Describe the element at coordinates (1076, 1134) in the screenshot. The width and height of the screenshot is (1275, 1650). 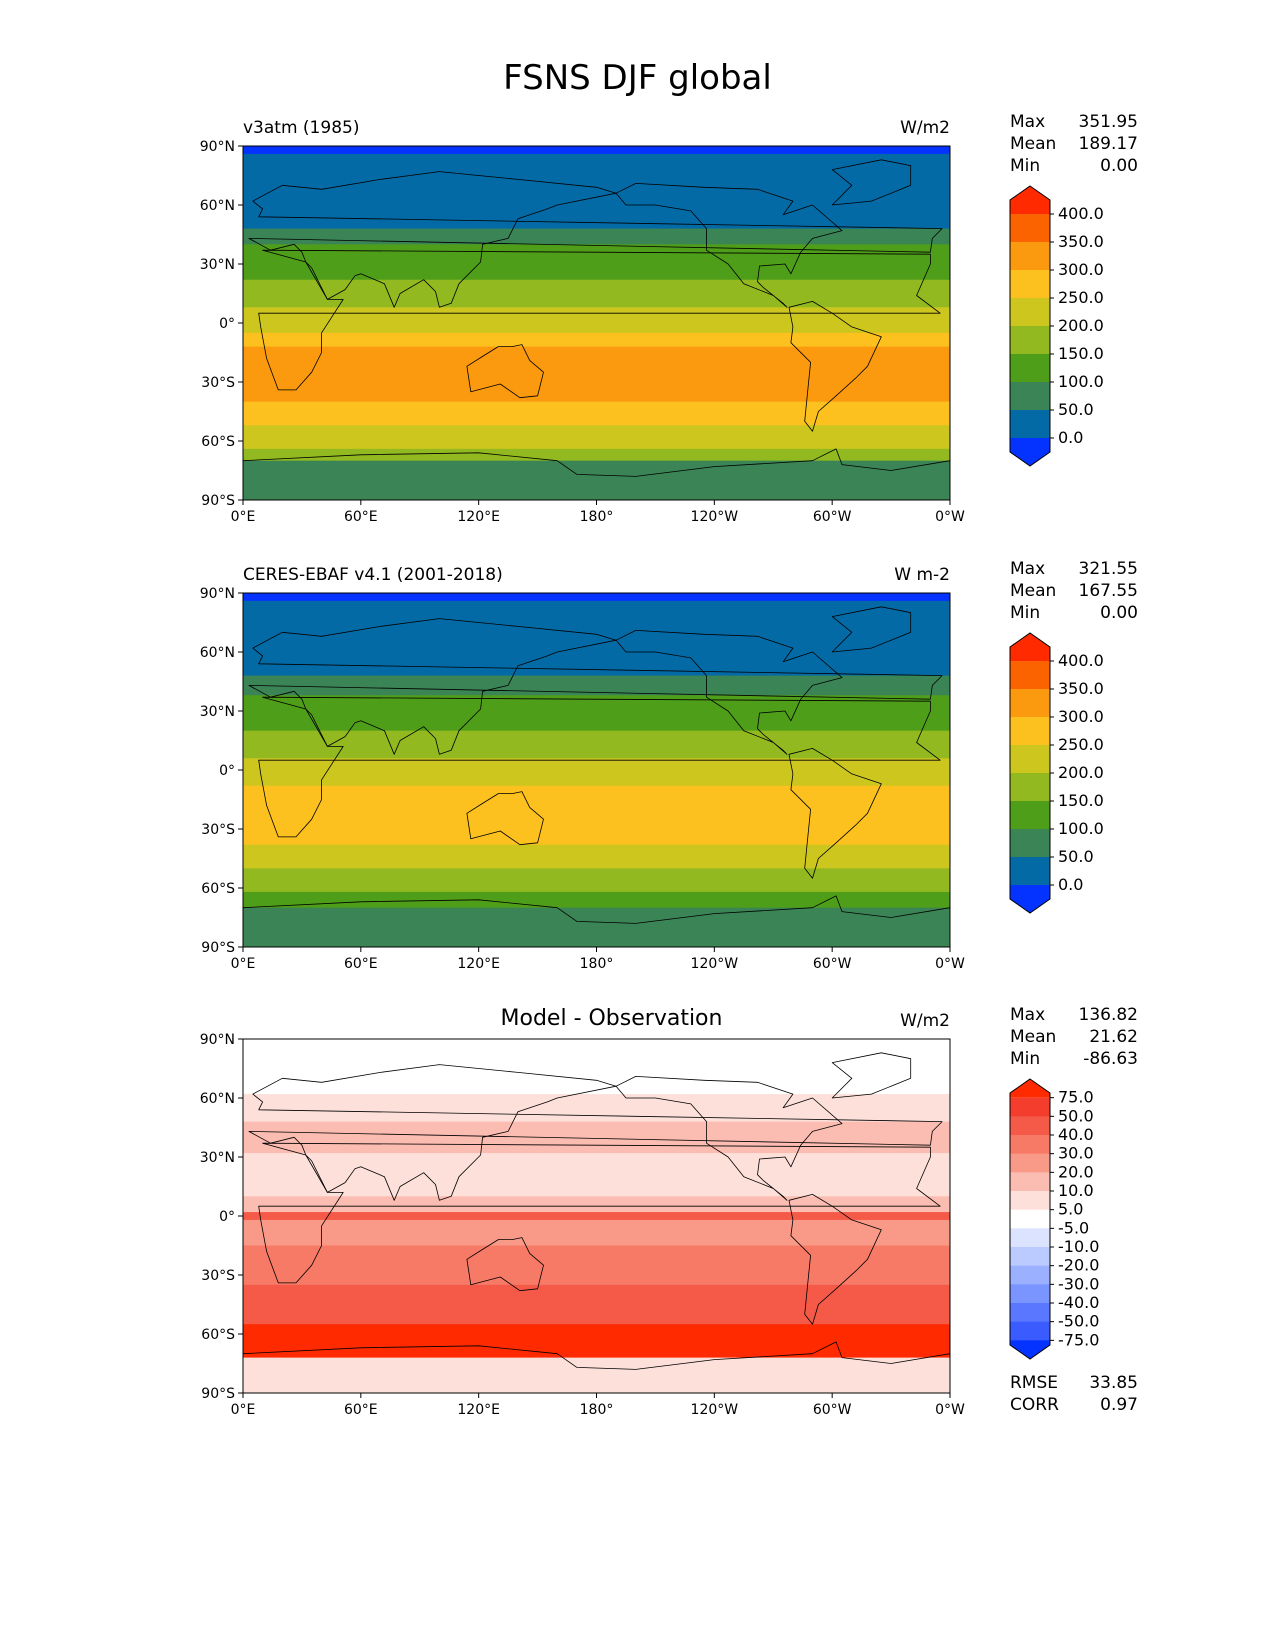
I see `colorbar-label: 40.0` at that location.